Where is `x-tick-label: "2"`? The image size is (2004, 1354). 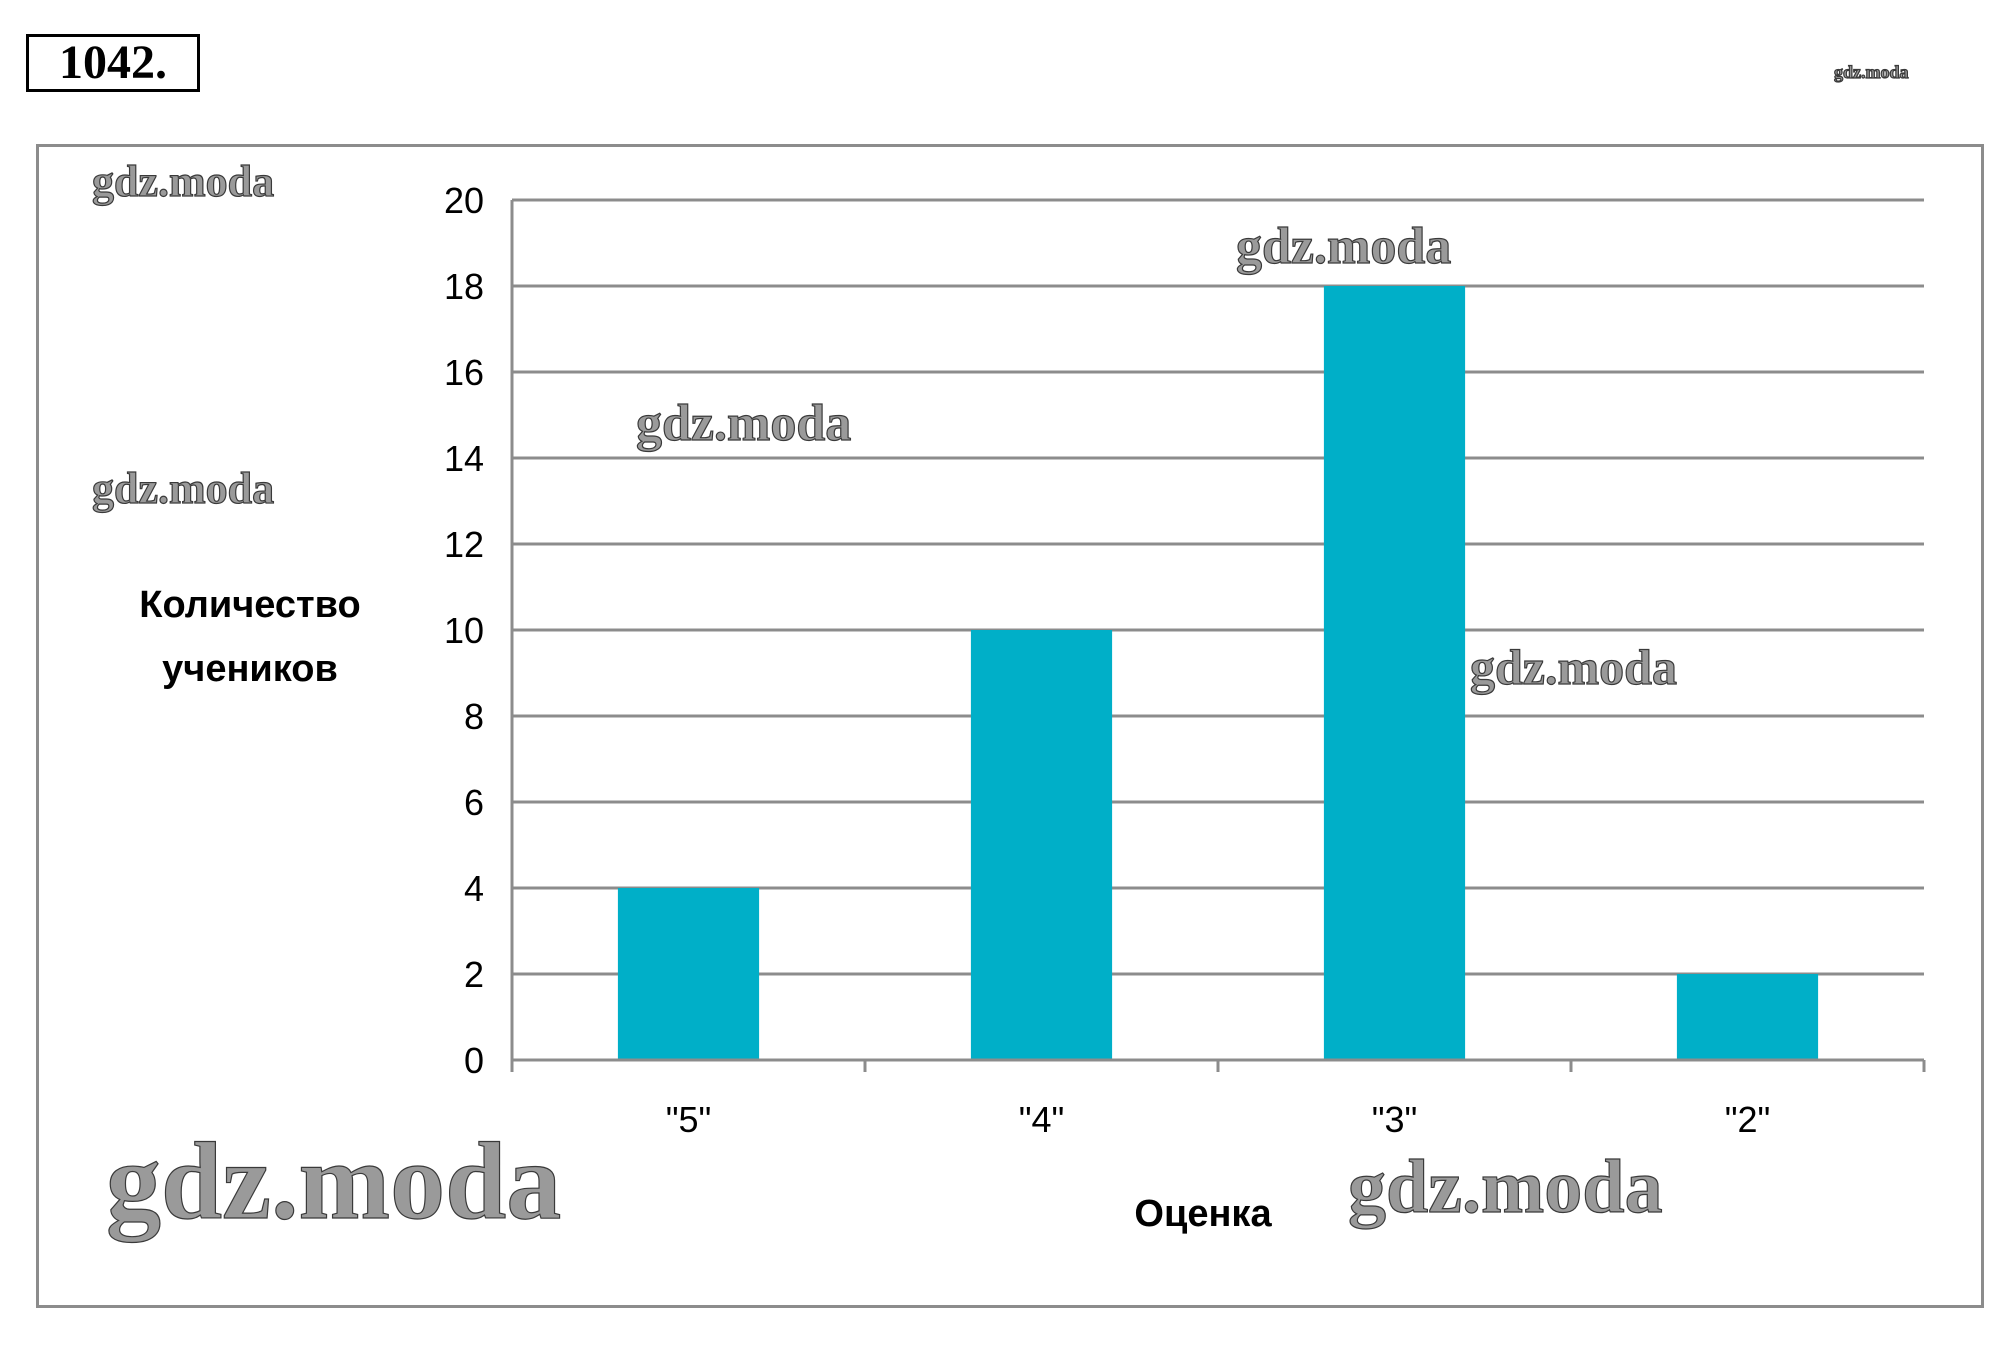 x-tick-label: "2" is located at coordinates (1748, 1119).